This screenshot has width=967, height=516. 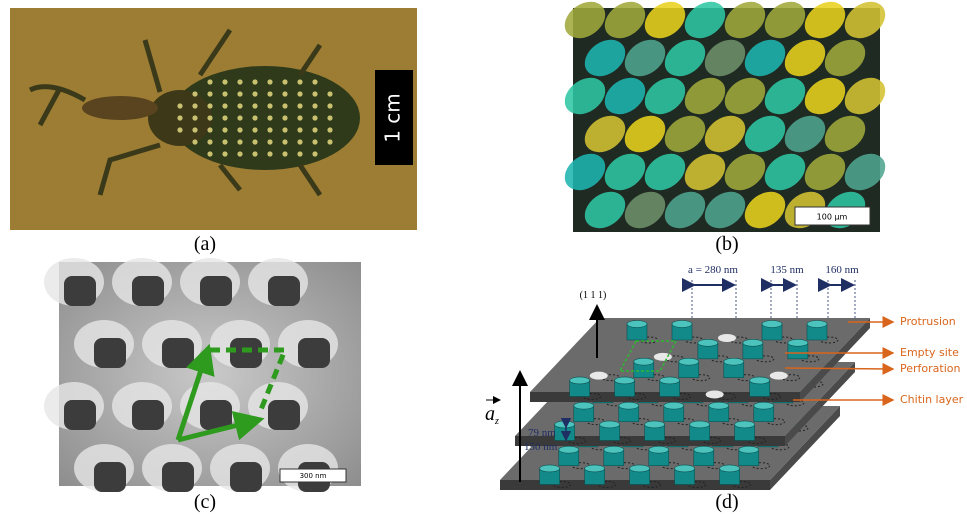 What do you see at coordinates (726, 502) in the screenshot?
I see `panel-label: (d)` at bounding box center [726, 502].